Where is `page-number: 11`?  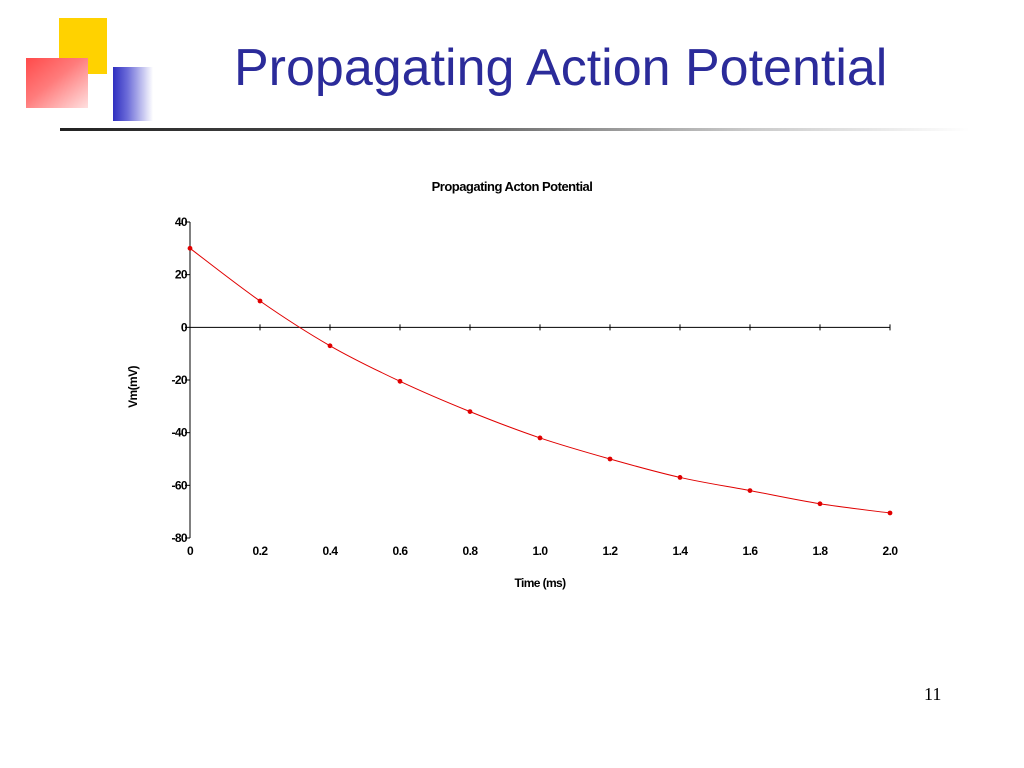
page-number: 11 is located at coordinates (933, 694).